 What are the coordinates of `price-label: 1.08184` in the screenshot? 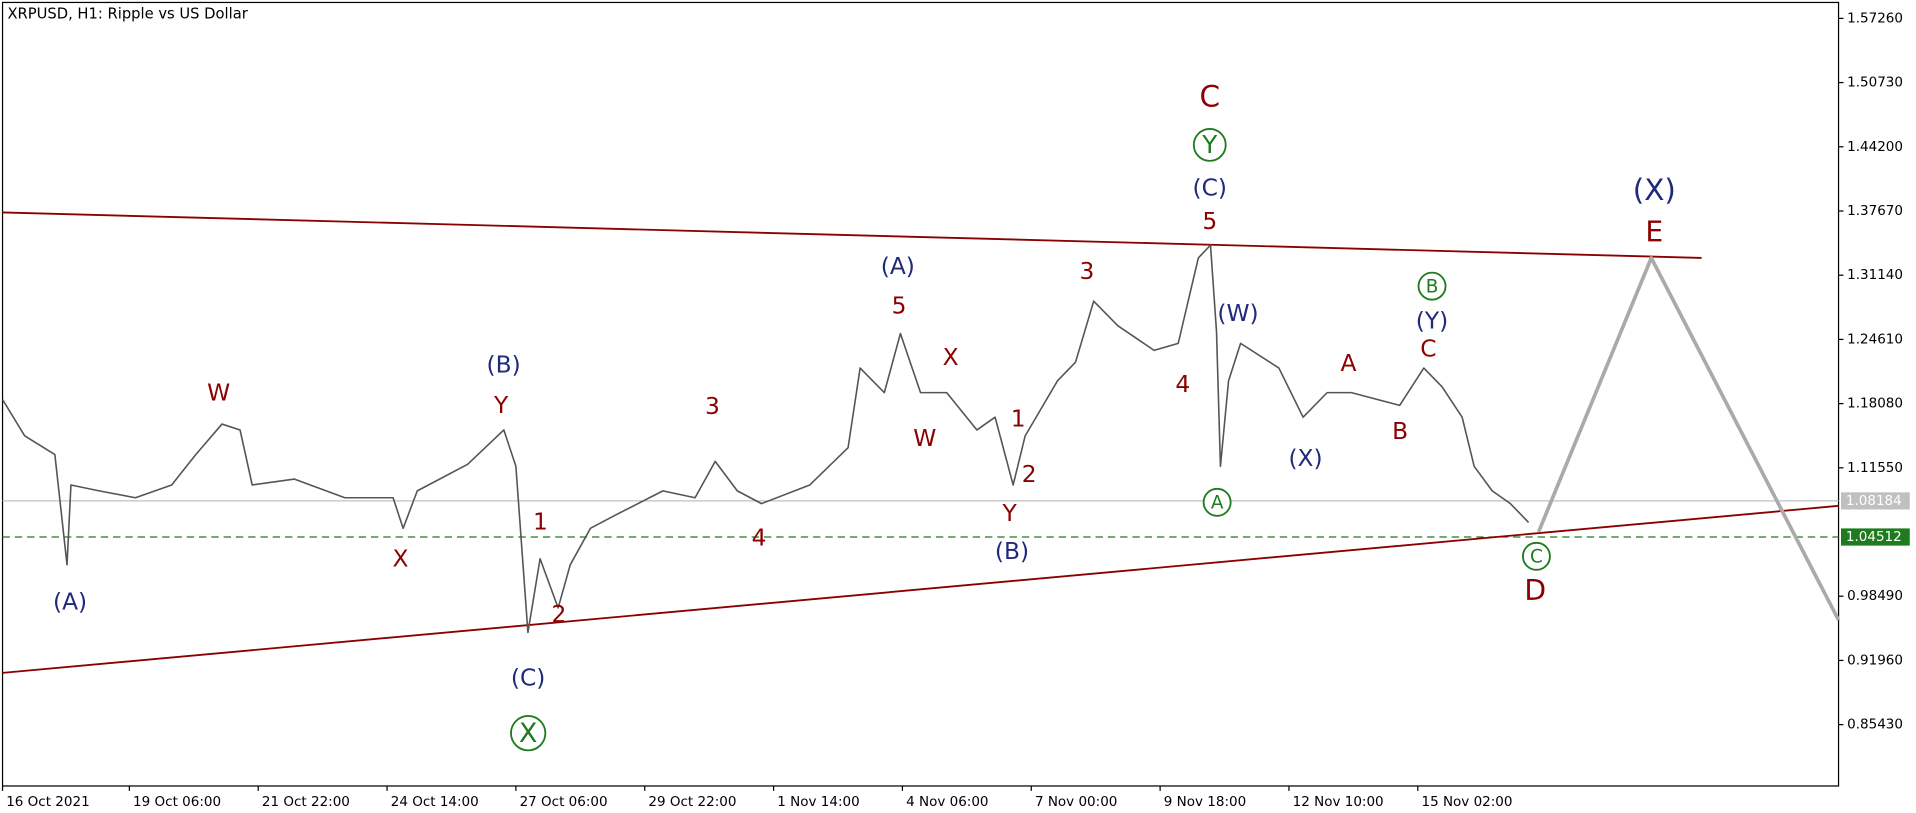 It's located at (1874, 501).